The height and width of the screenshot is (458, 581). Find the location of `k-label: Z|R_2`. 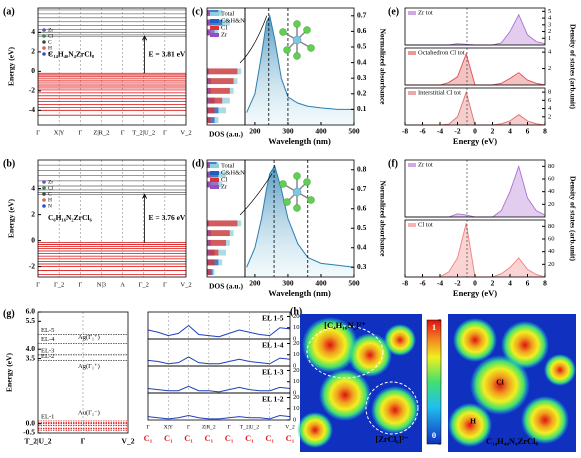

k-label: Z|R_2 is located at coordinates (101, 132).